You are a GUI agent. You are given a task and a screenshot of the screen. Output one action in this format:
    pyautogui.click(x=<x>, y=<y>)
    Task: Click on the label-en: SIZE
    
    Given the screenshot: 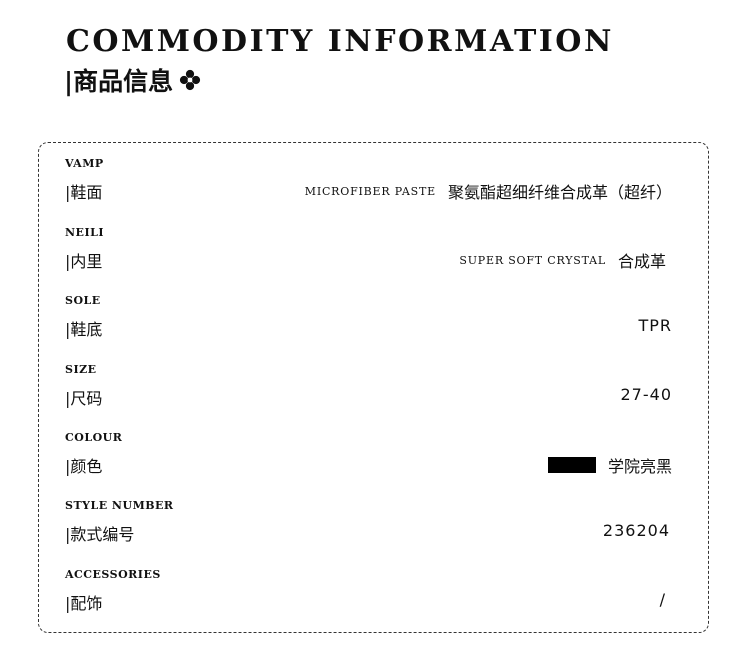 What is the action you would take?
    pyautogui.click(x=81, y=369)
    